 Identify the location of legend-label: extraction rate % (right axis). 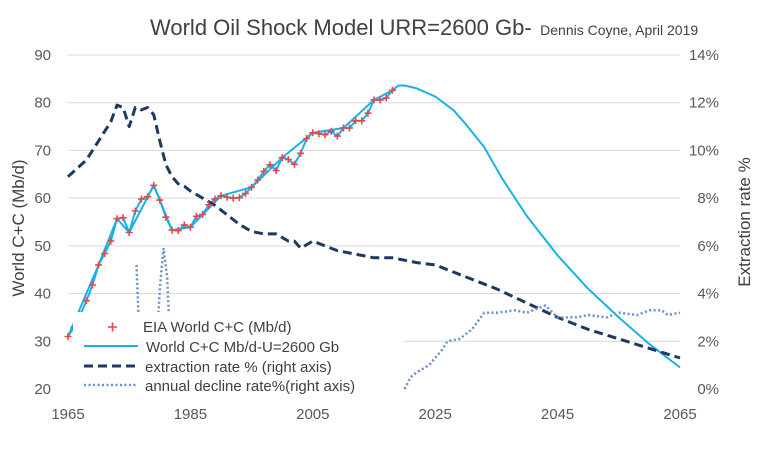
(238, 367).